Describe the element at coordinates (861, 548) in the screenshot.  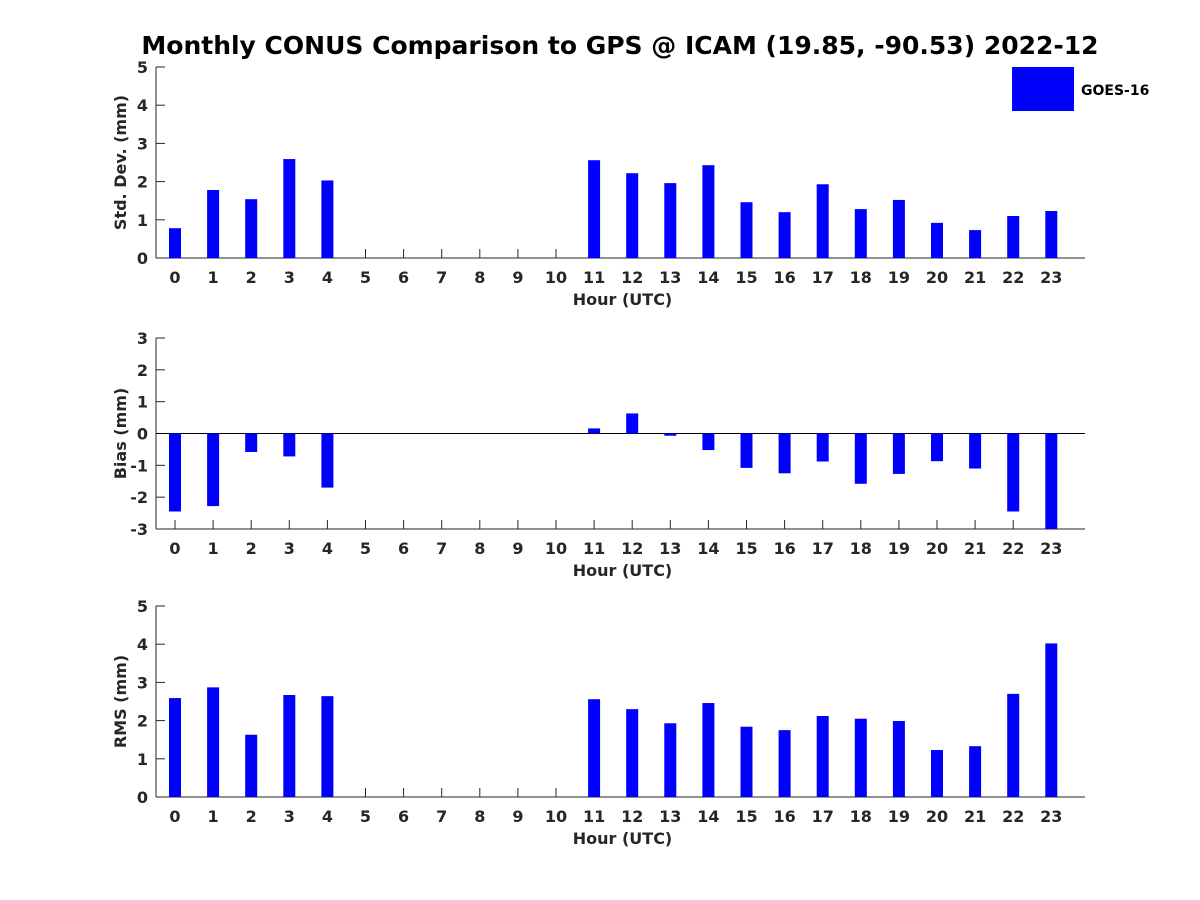
I see `x-tick-label: 18` at that location.